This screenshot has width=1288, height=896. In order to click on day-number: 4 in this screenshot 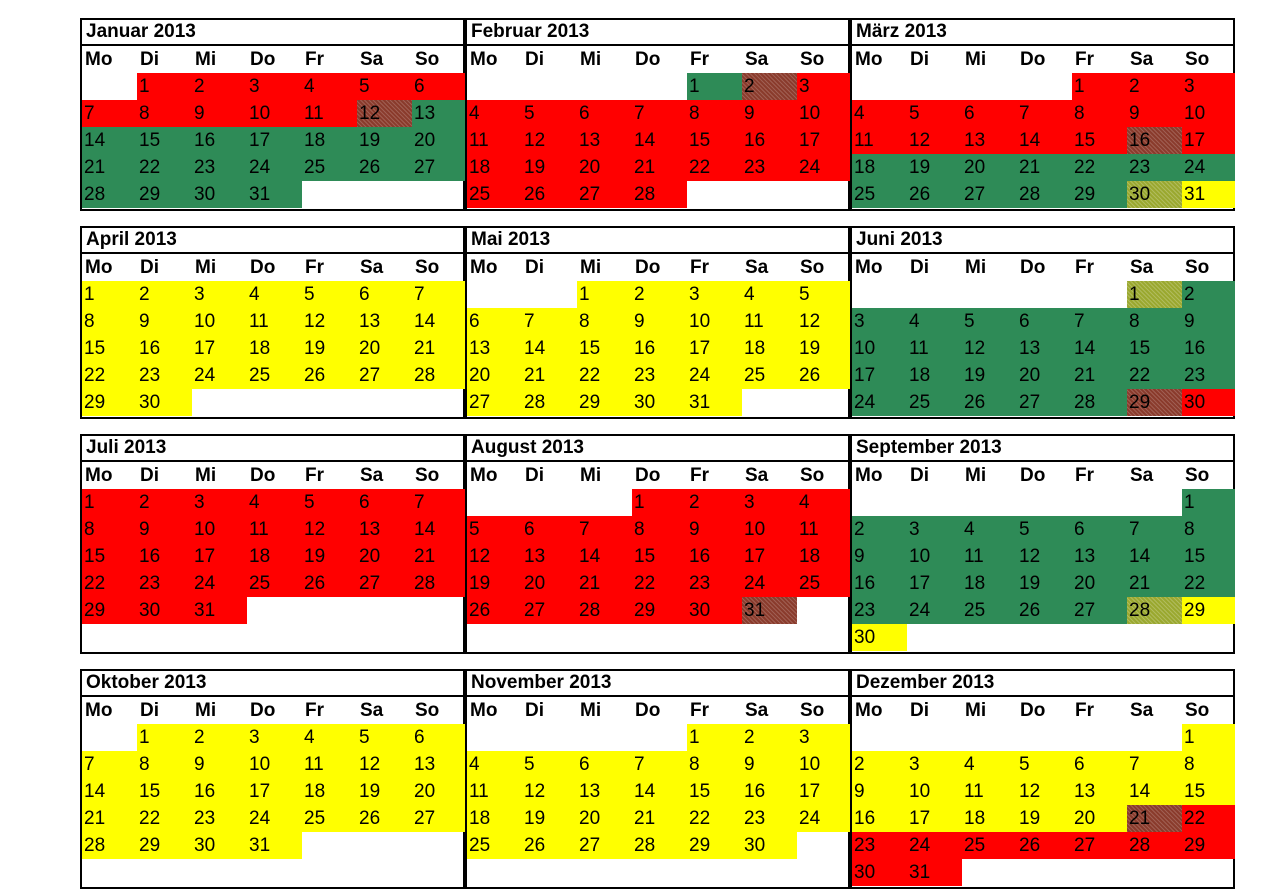, I will do `click(914, 321)`.